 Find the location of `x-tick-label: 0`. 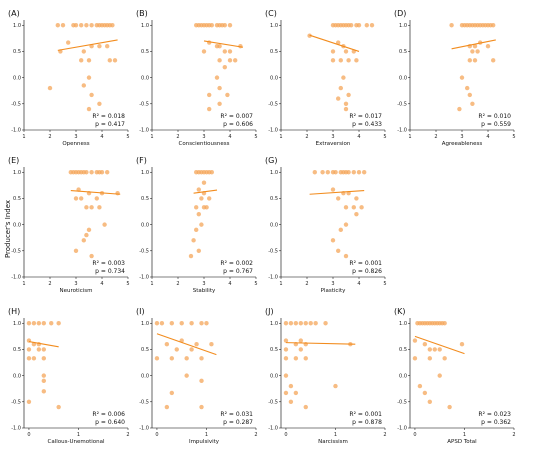

x-tick-label: 0 is located at coordinates (156, 435).